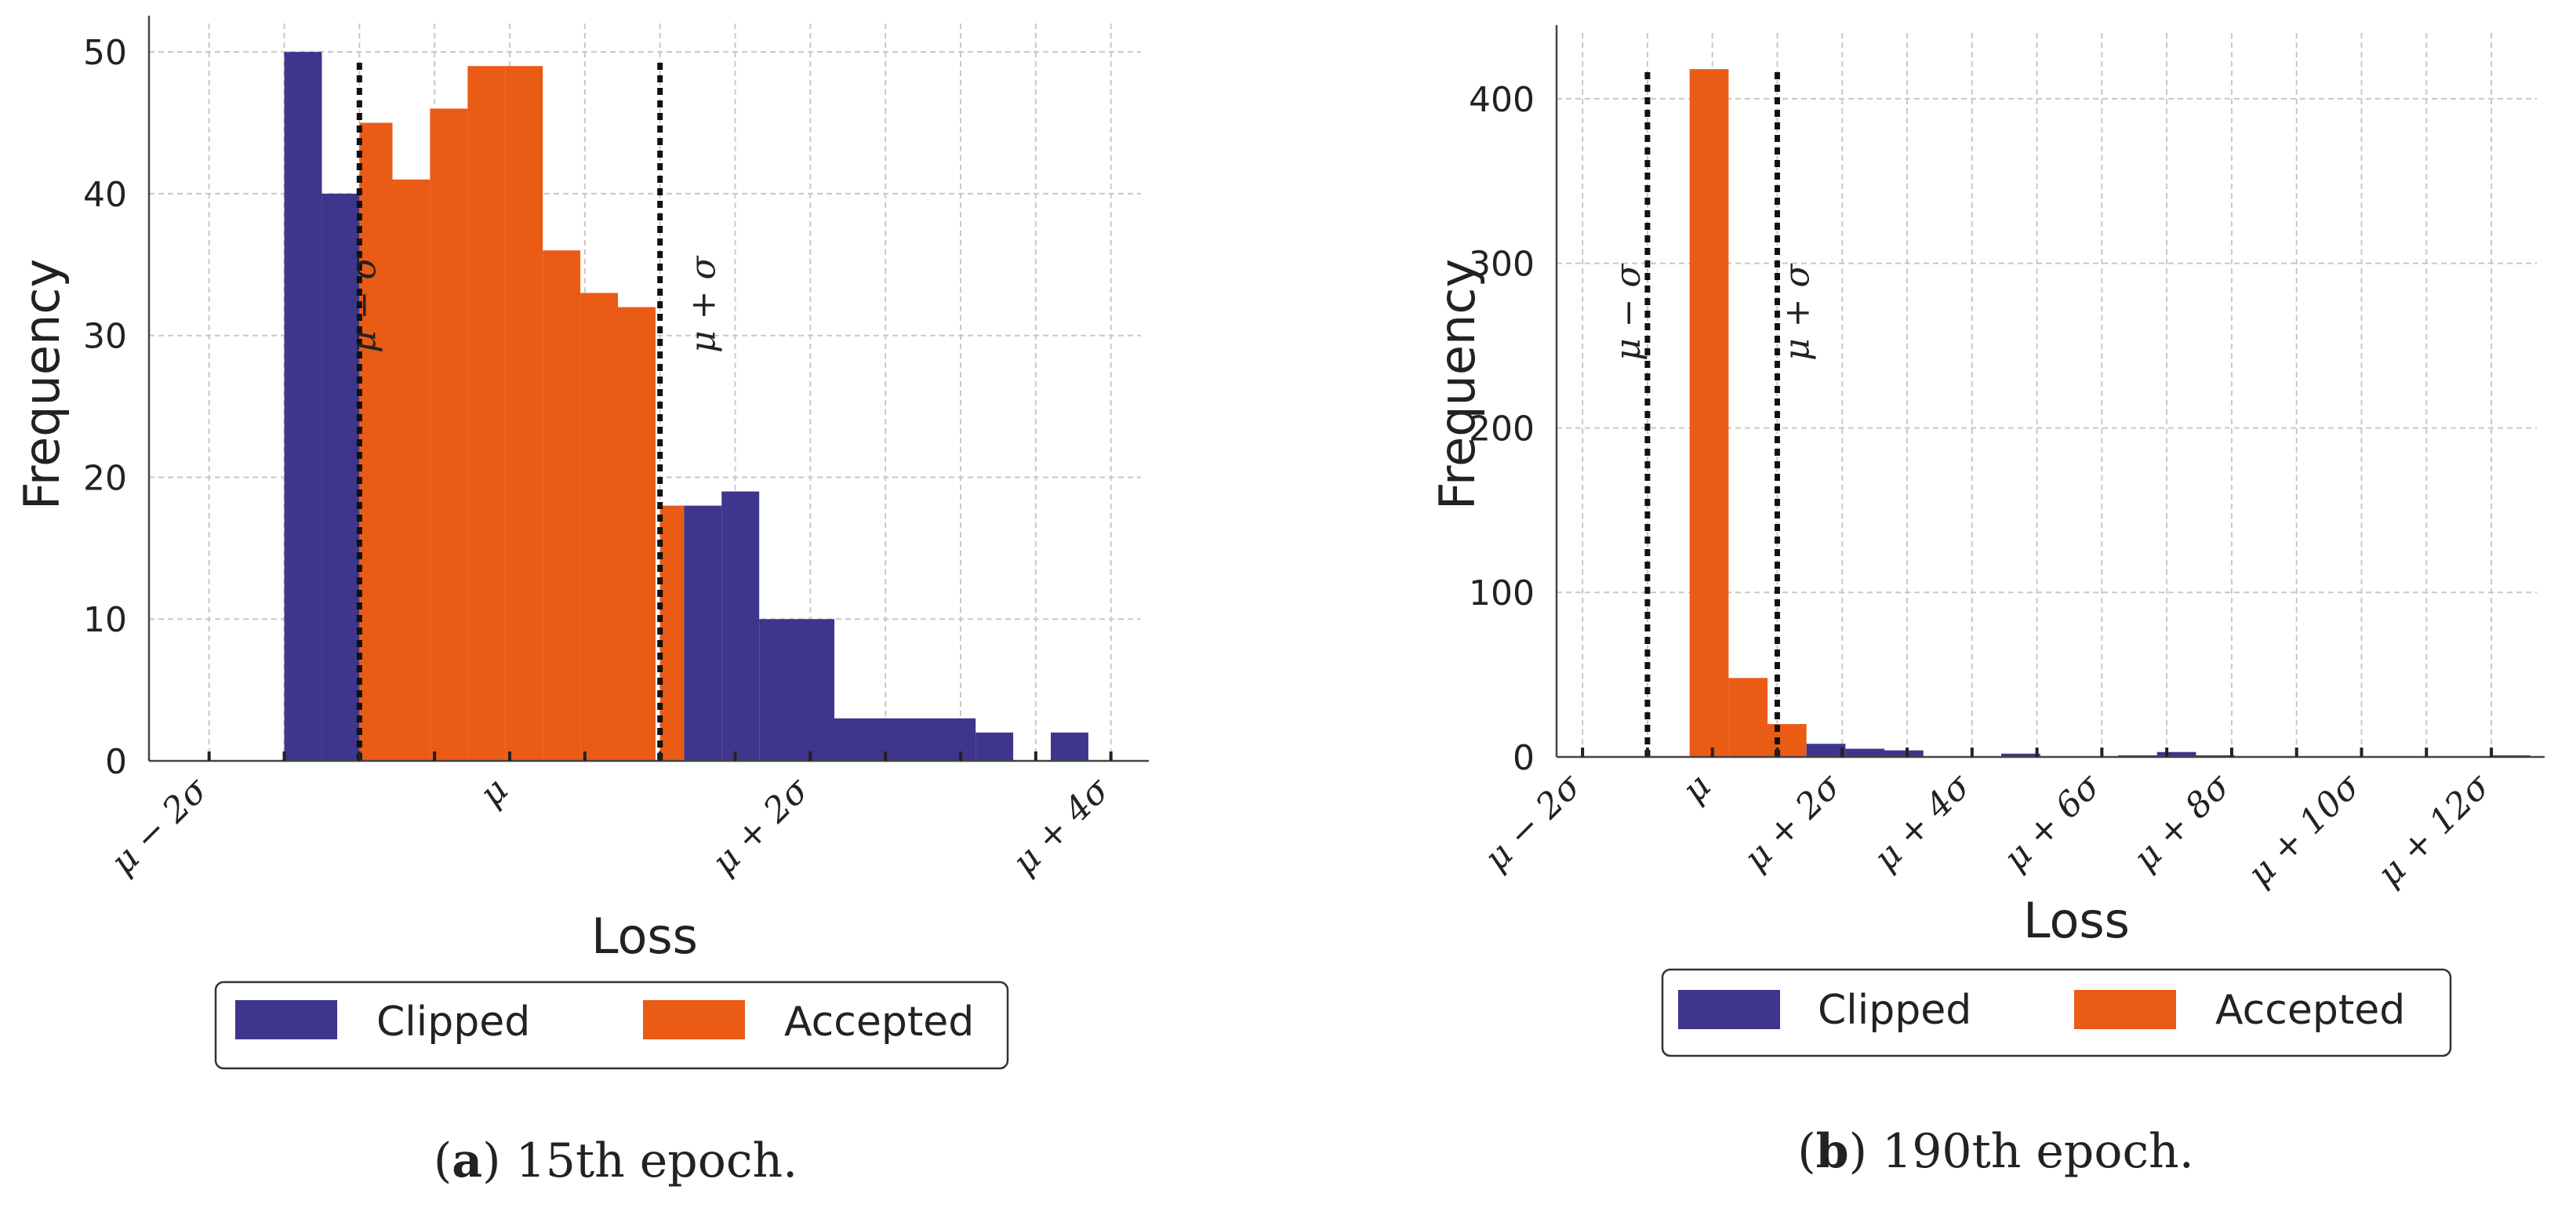 This screenshot has width=2576, height=1208. I want to click on panel-caption: (b) 190th epoch., so click(1995, 1151).